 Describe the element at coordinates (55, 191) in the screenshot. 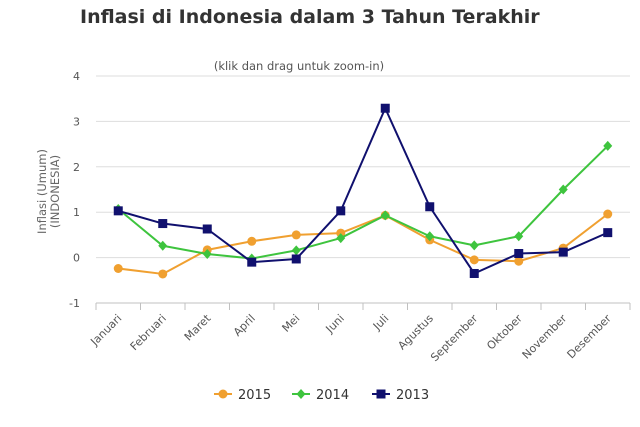

I see `y-axis-label-line: (INDONESIA)` at that location.